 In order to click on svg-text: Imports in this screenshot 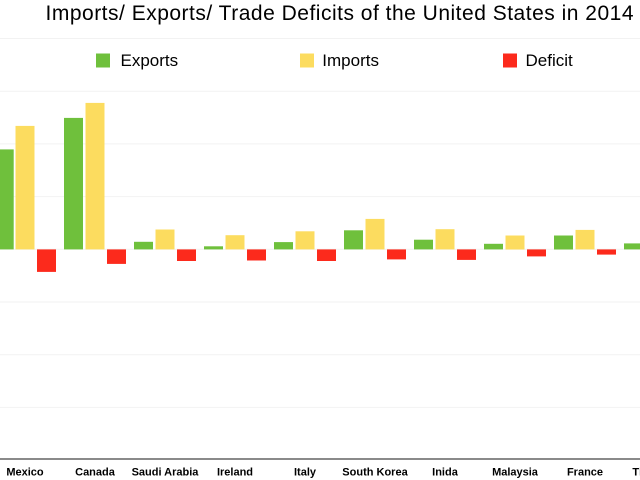, I will do `click(350, 60)`.